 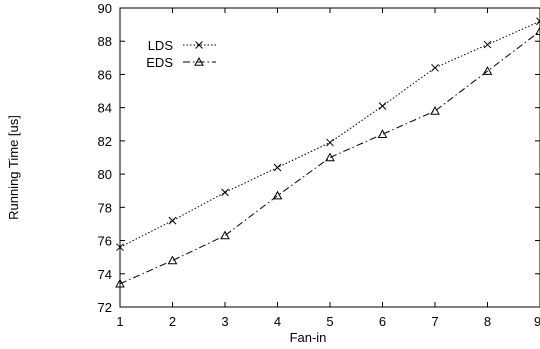 What do you see at coordinates (105, 141) in the screenshot?
I see `y-tick-label: 82` at bounding box center [105, 141].